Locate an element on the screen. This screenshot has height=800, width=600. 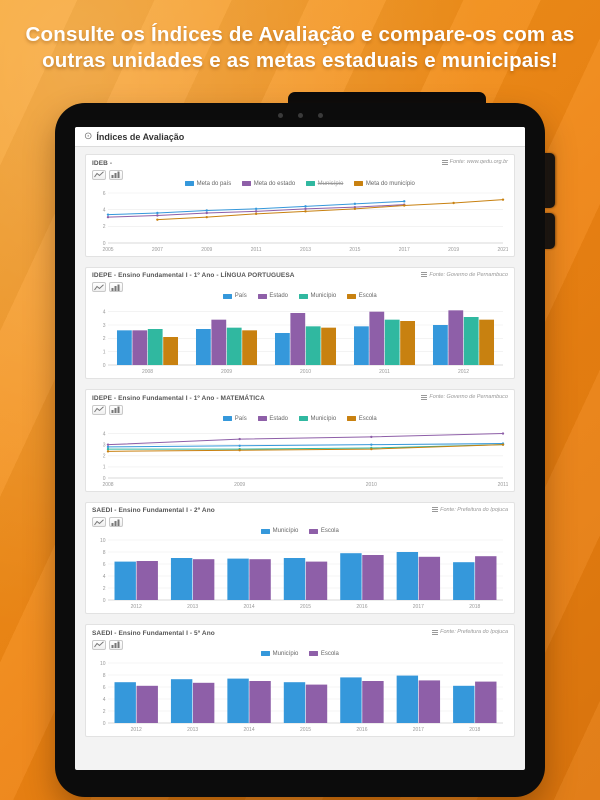
legend-item: Meta do estado is located at coordinates (268, 184).